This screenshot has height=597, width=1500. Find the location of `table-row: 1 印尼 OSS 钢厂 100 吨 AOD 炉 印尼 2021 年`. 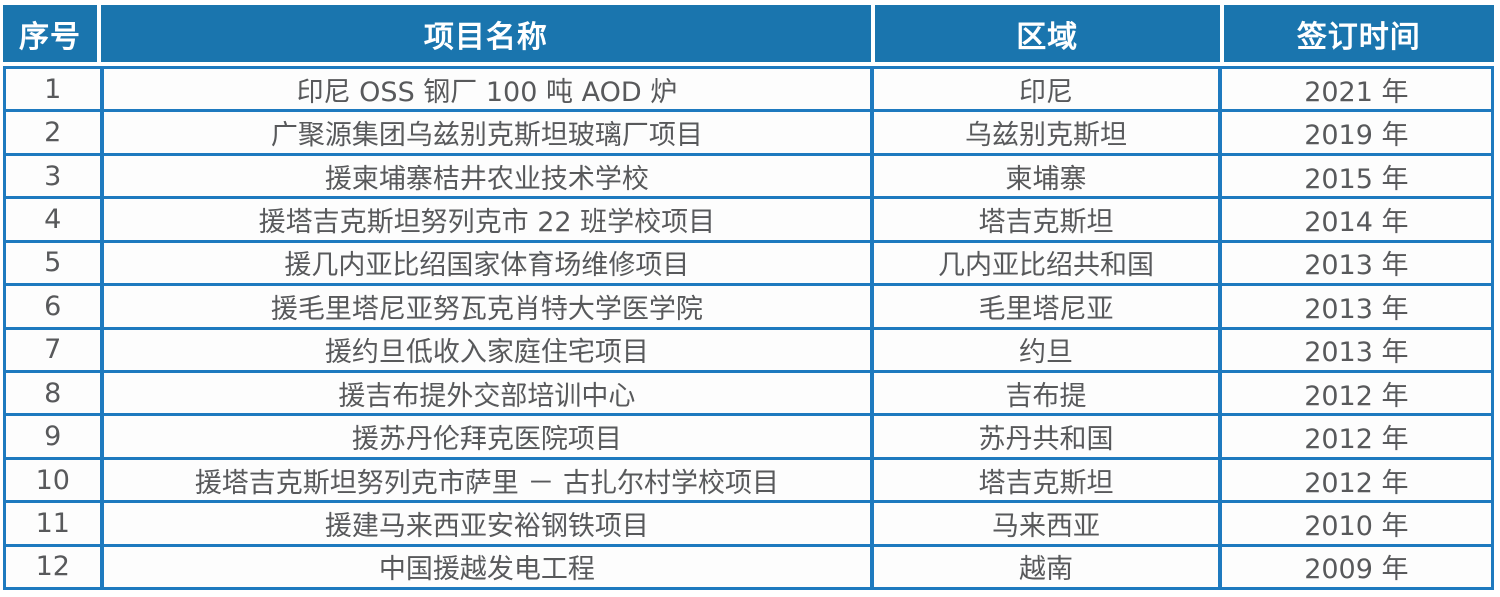

table-row: 1 印尼 OSS 钢厂 100 吨 AOD 炉 印尼 2021 年 is located at coordinates (748, 91).